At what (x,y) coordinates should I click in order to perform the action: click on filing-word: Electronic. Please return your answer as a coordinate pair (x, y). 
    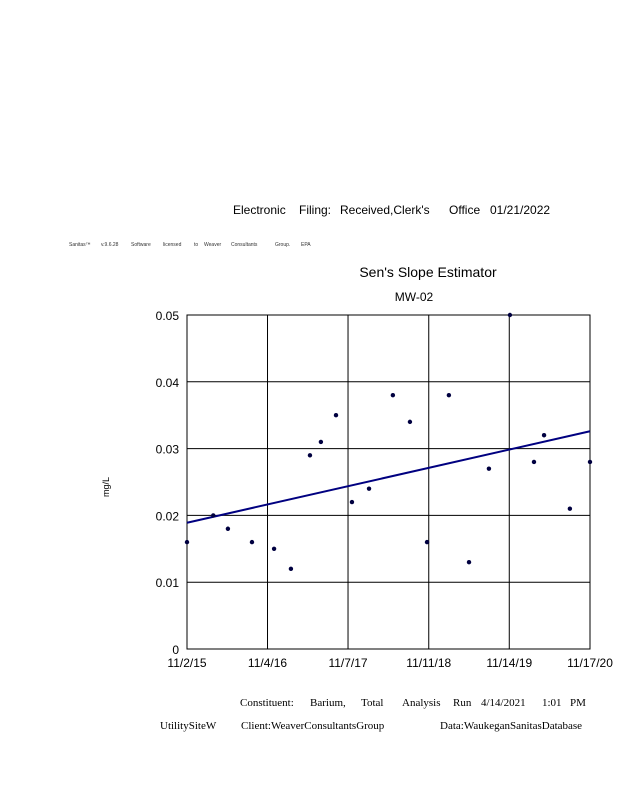
    Looking at the image, I should click on (259, 210).